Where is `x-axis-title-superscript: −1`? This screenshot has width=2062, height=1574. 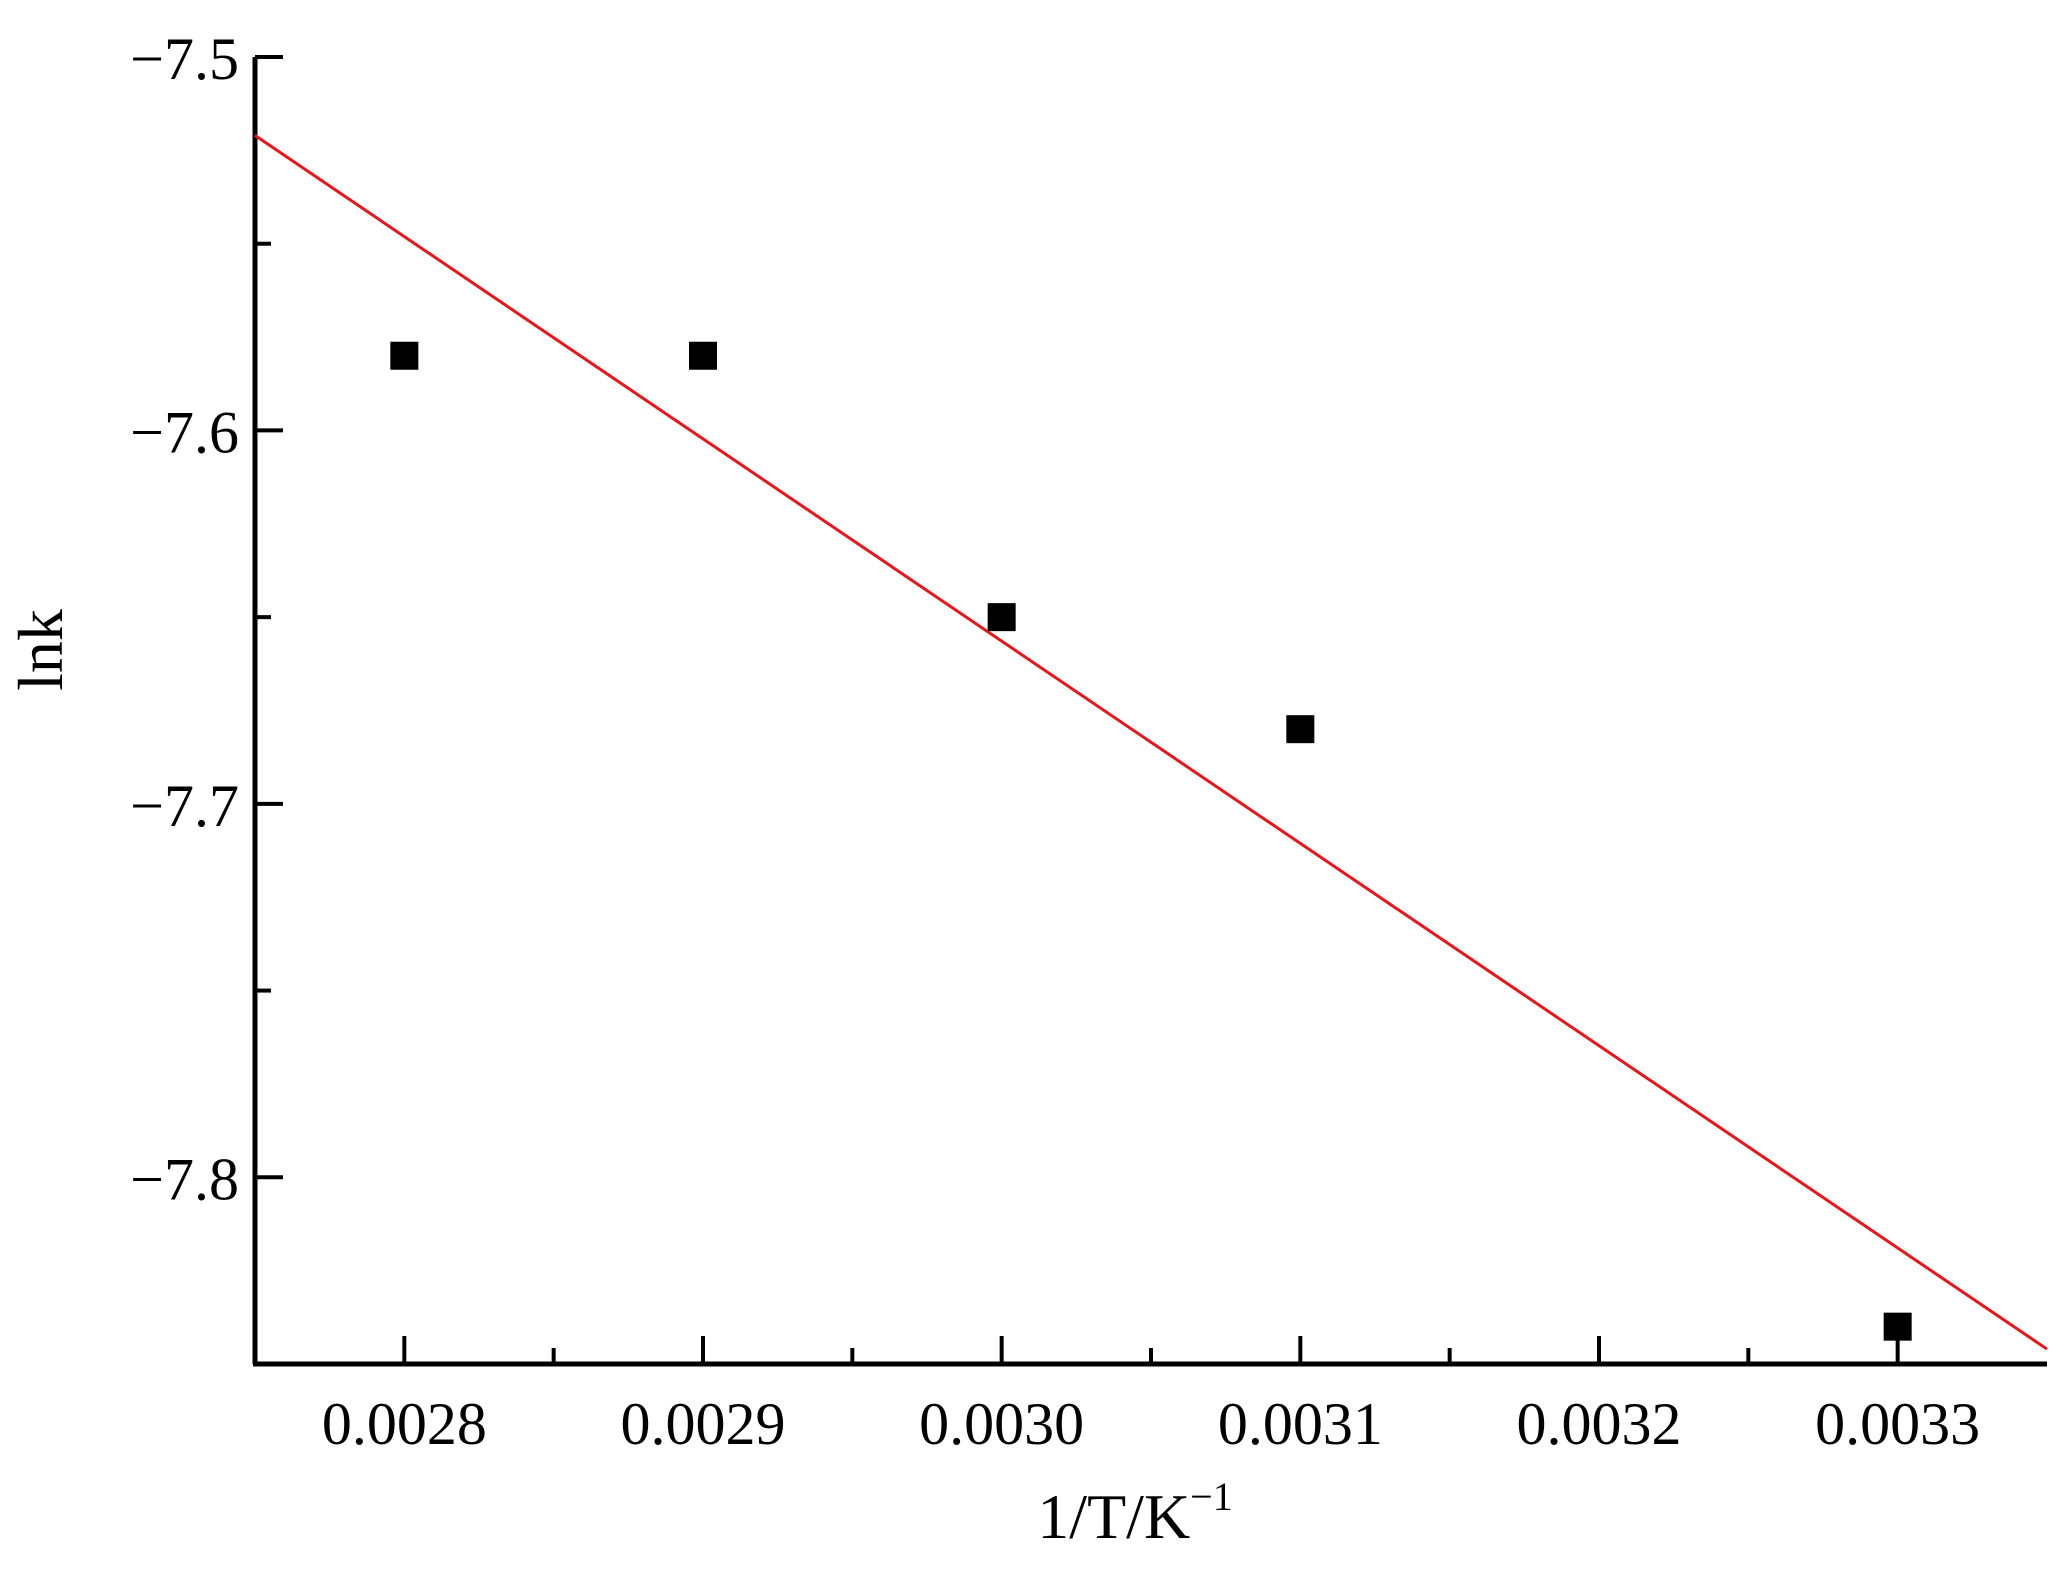
x-axis-title-superscript: −1 is located at coordinates (1211, 1496).